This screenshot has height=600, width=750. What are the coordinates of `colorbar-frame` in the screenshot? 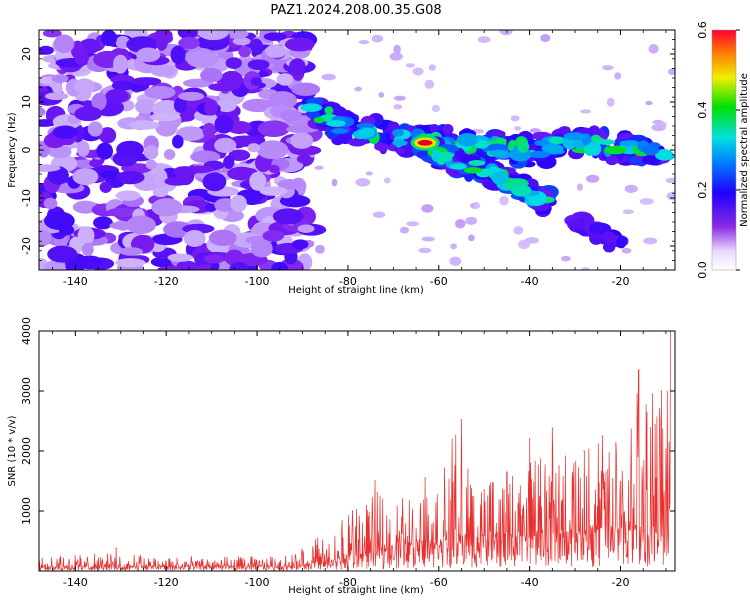 It's located at (724, 150).